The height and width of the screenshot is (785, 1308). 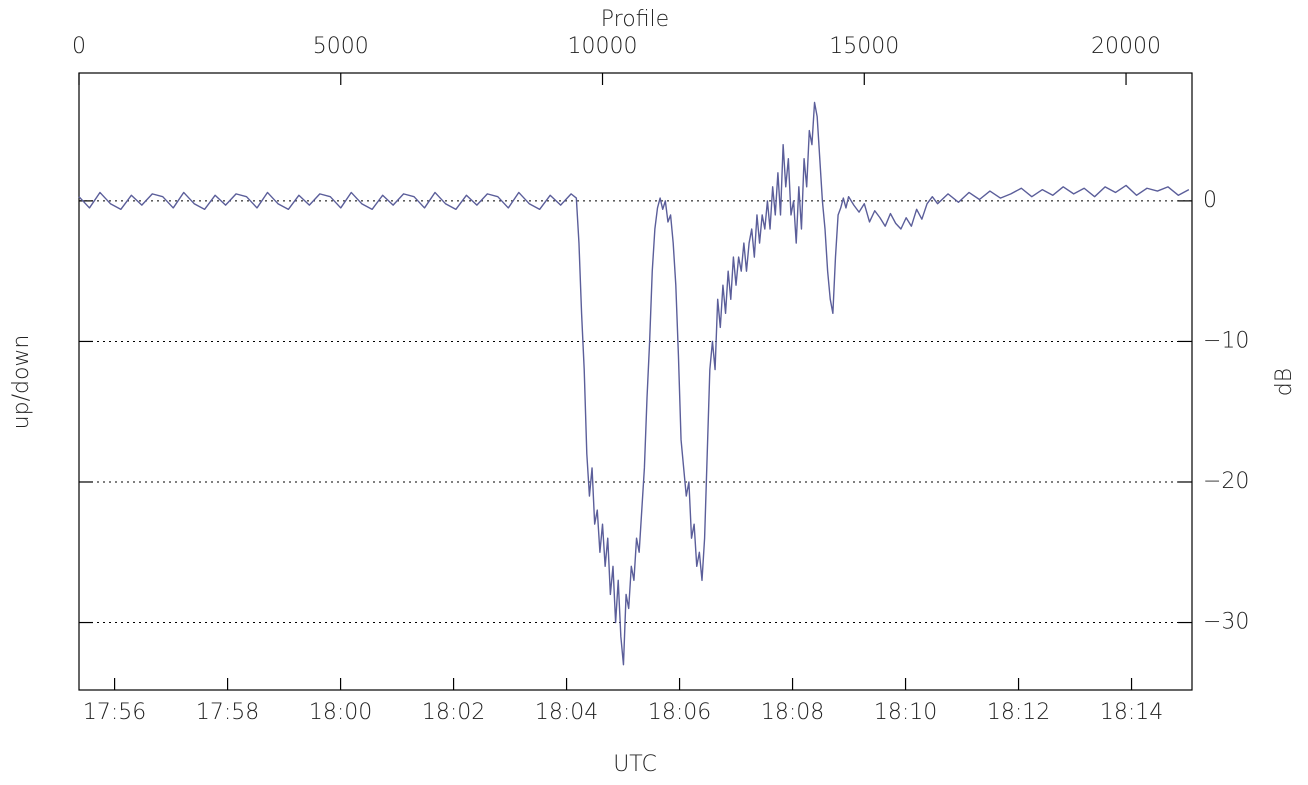 What do you see at coordinates (1018, 712) in the screenshot?
I see `bottom-tick-label: 18:12` at bounding box center [1018, 712].